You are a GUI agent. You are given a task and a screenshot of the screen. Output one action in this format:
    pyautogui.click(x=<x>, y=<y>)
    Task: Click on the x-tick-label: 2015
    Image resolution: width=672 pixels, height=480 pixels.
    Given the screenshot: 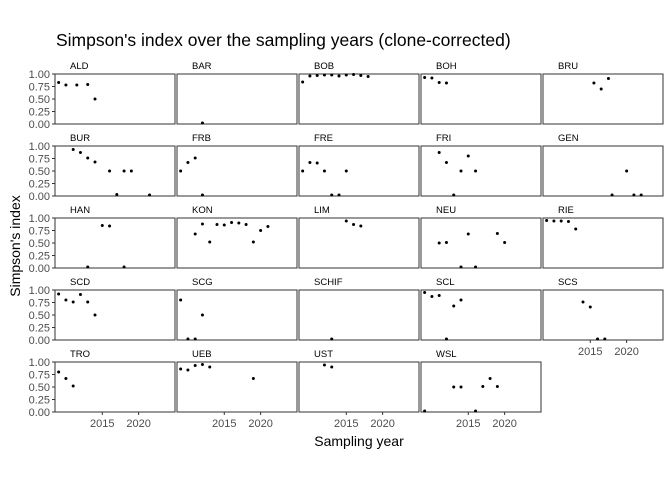 What is the action you would take?
    pyautogui.click(x=224, y=424)
    